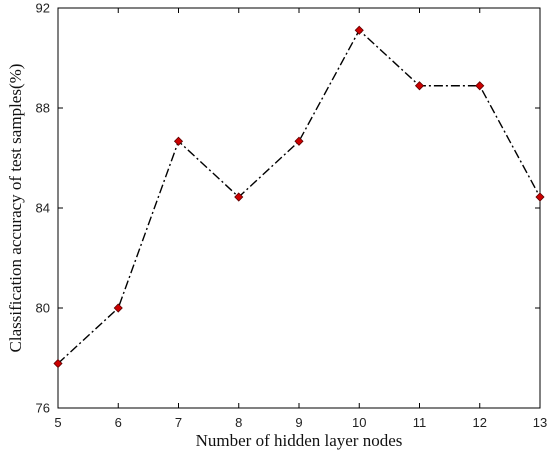  Describe the element at coordinates (540, 422) in the screenshot. I see `x-tick-label: 13` at that location.